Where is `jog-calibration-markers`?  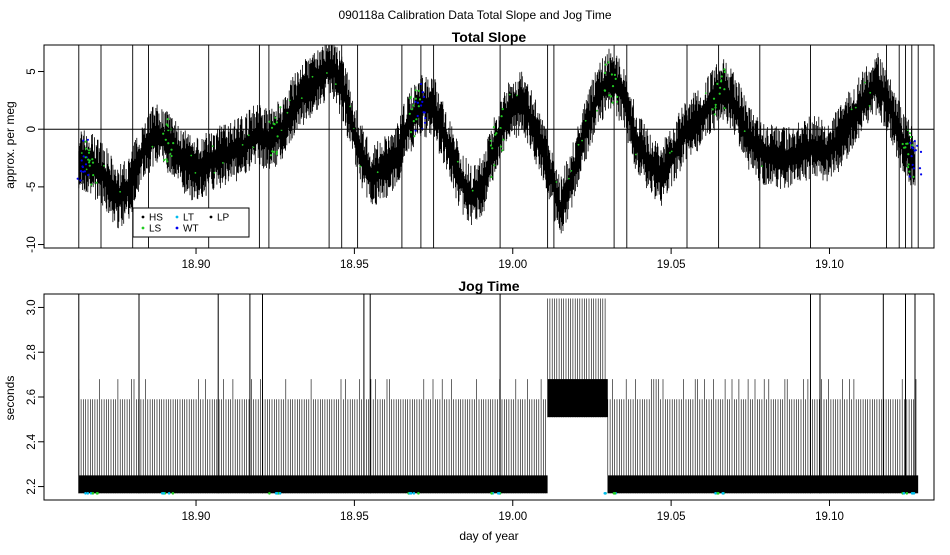 jog-calibration-markers is located at coordinates (500, 493).